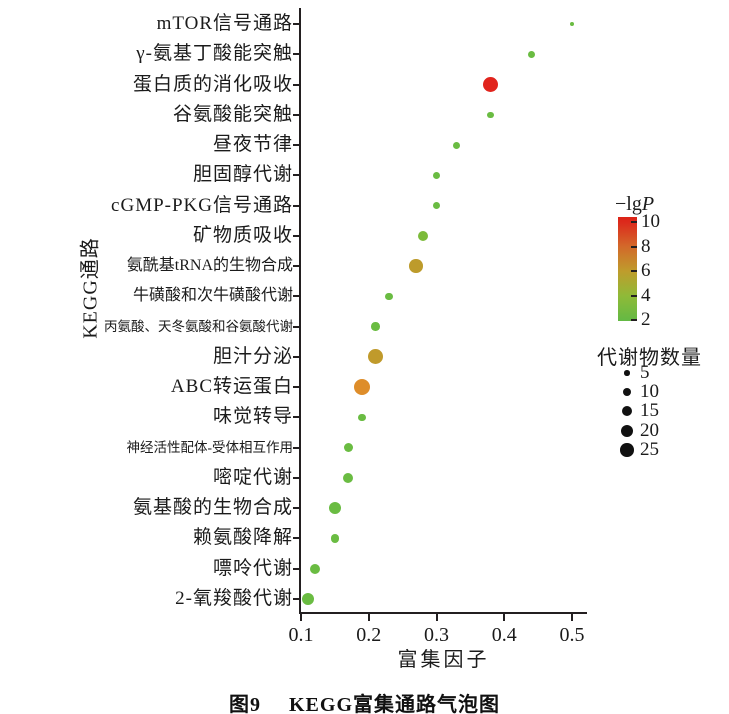  I want to click on y-axis-label: 牛磺酸和次牛磺酸代谢, so click(212, 296).